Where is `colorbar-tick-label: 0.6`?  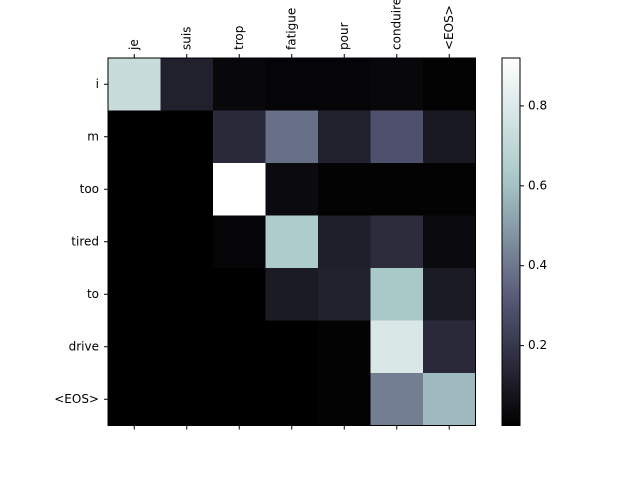 colorbar-tick-label: 0.6 is located at coordinates (537, 185).